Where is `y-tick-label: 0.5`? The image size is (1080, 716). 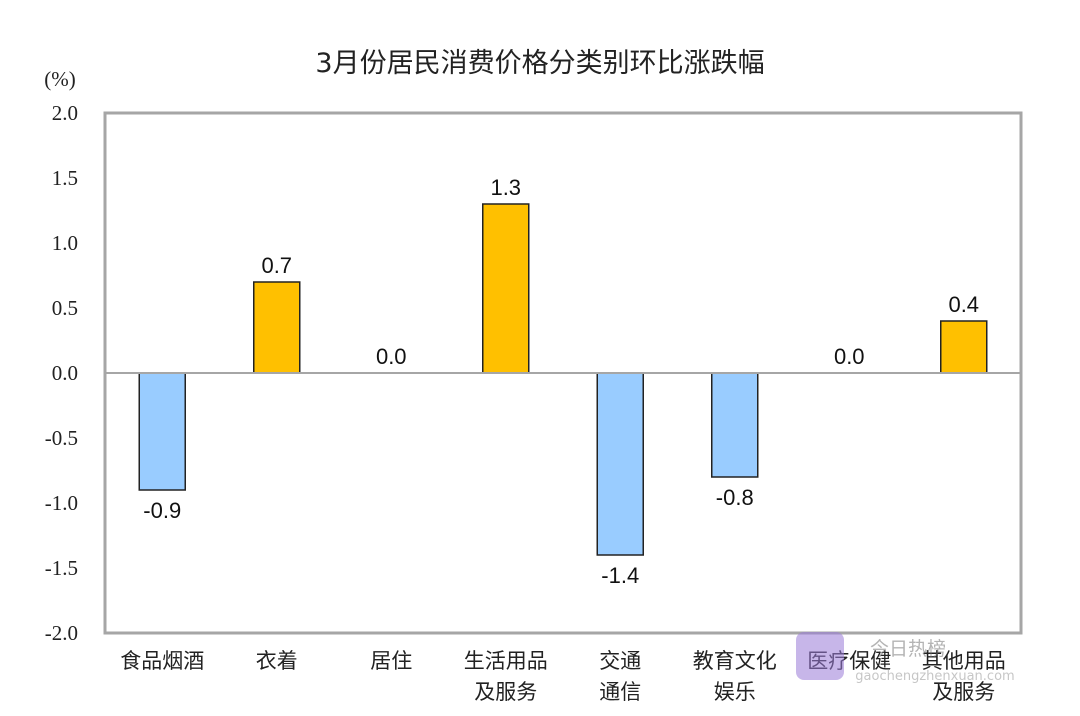
y-tick-label: 0.5 is located at coordinates (65, 308).